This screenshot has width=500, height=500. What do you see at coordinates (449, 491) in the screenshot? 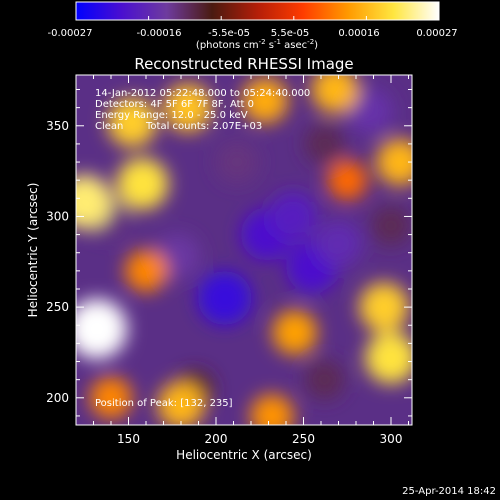
I see `footer-date: 25-Apr-2014 18:42` at bounding box center [449, 491].